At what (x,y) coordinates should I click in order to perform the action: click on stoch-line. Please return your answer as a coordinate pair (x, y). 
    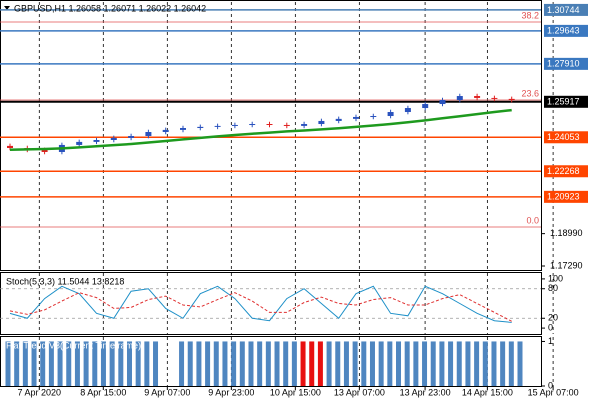
    Looking at the image, I should click on (260, 304).